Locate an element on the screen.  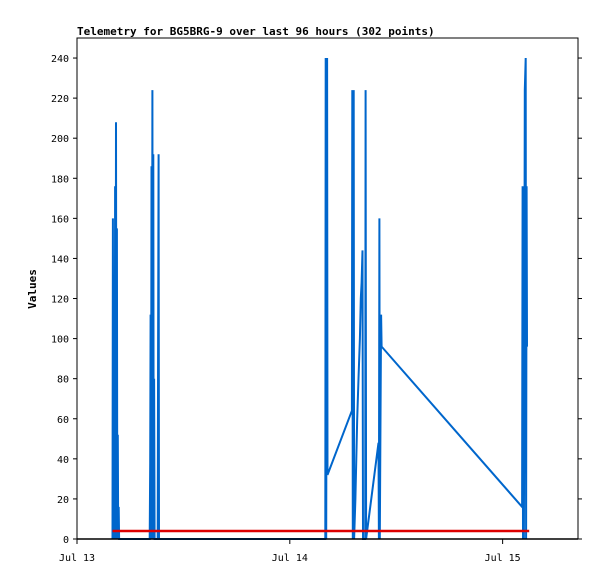
y-tick-label: 20 is located at coordinates (63, 500).